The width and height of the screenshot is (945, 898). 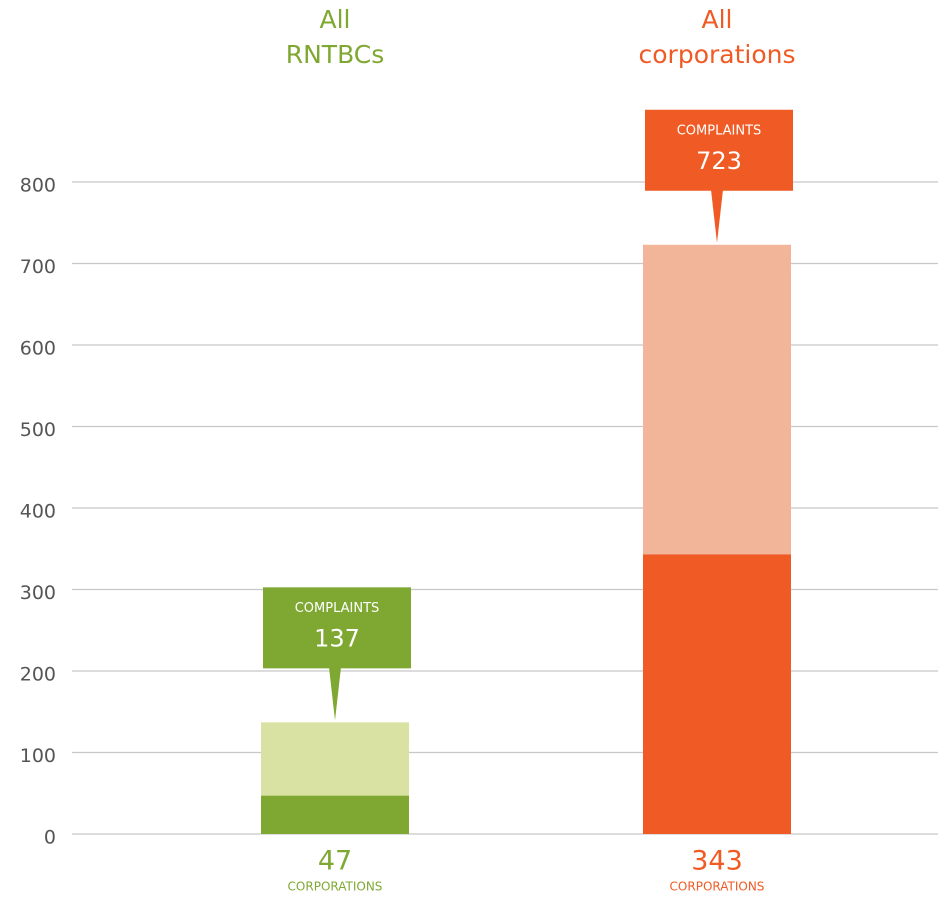 I want to click on y-tick-label: 600, so click(x=38, y=349).